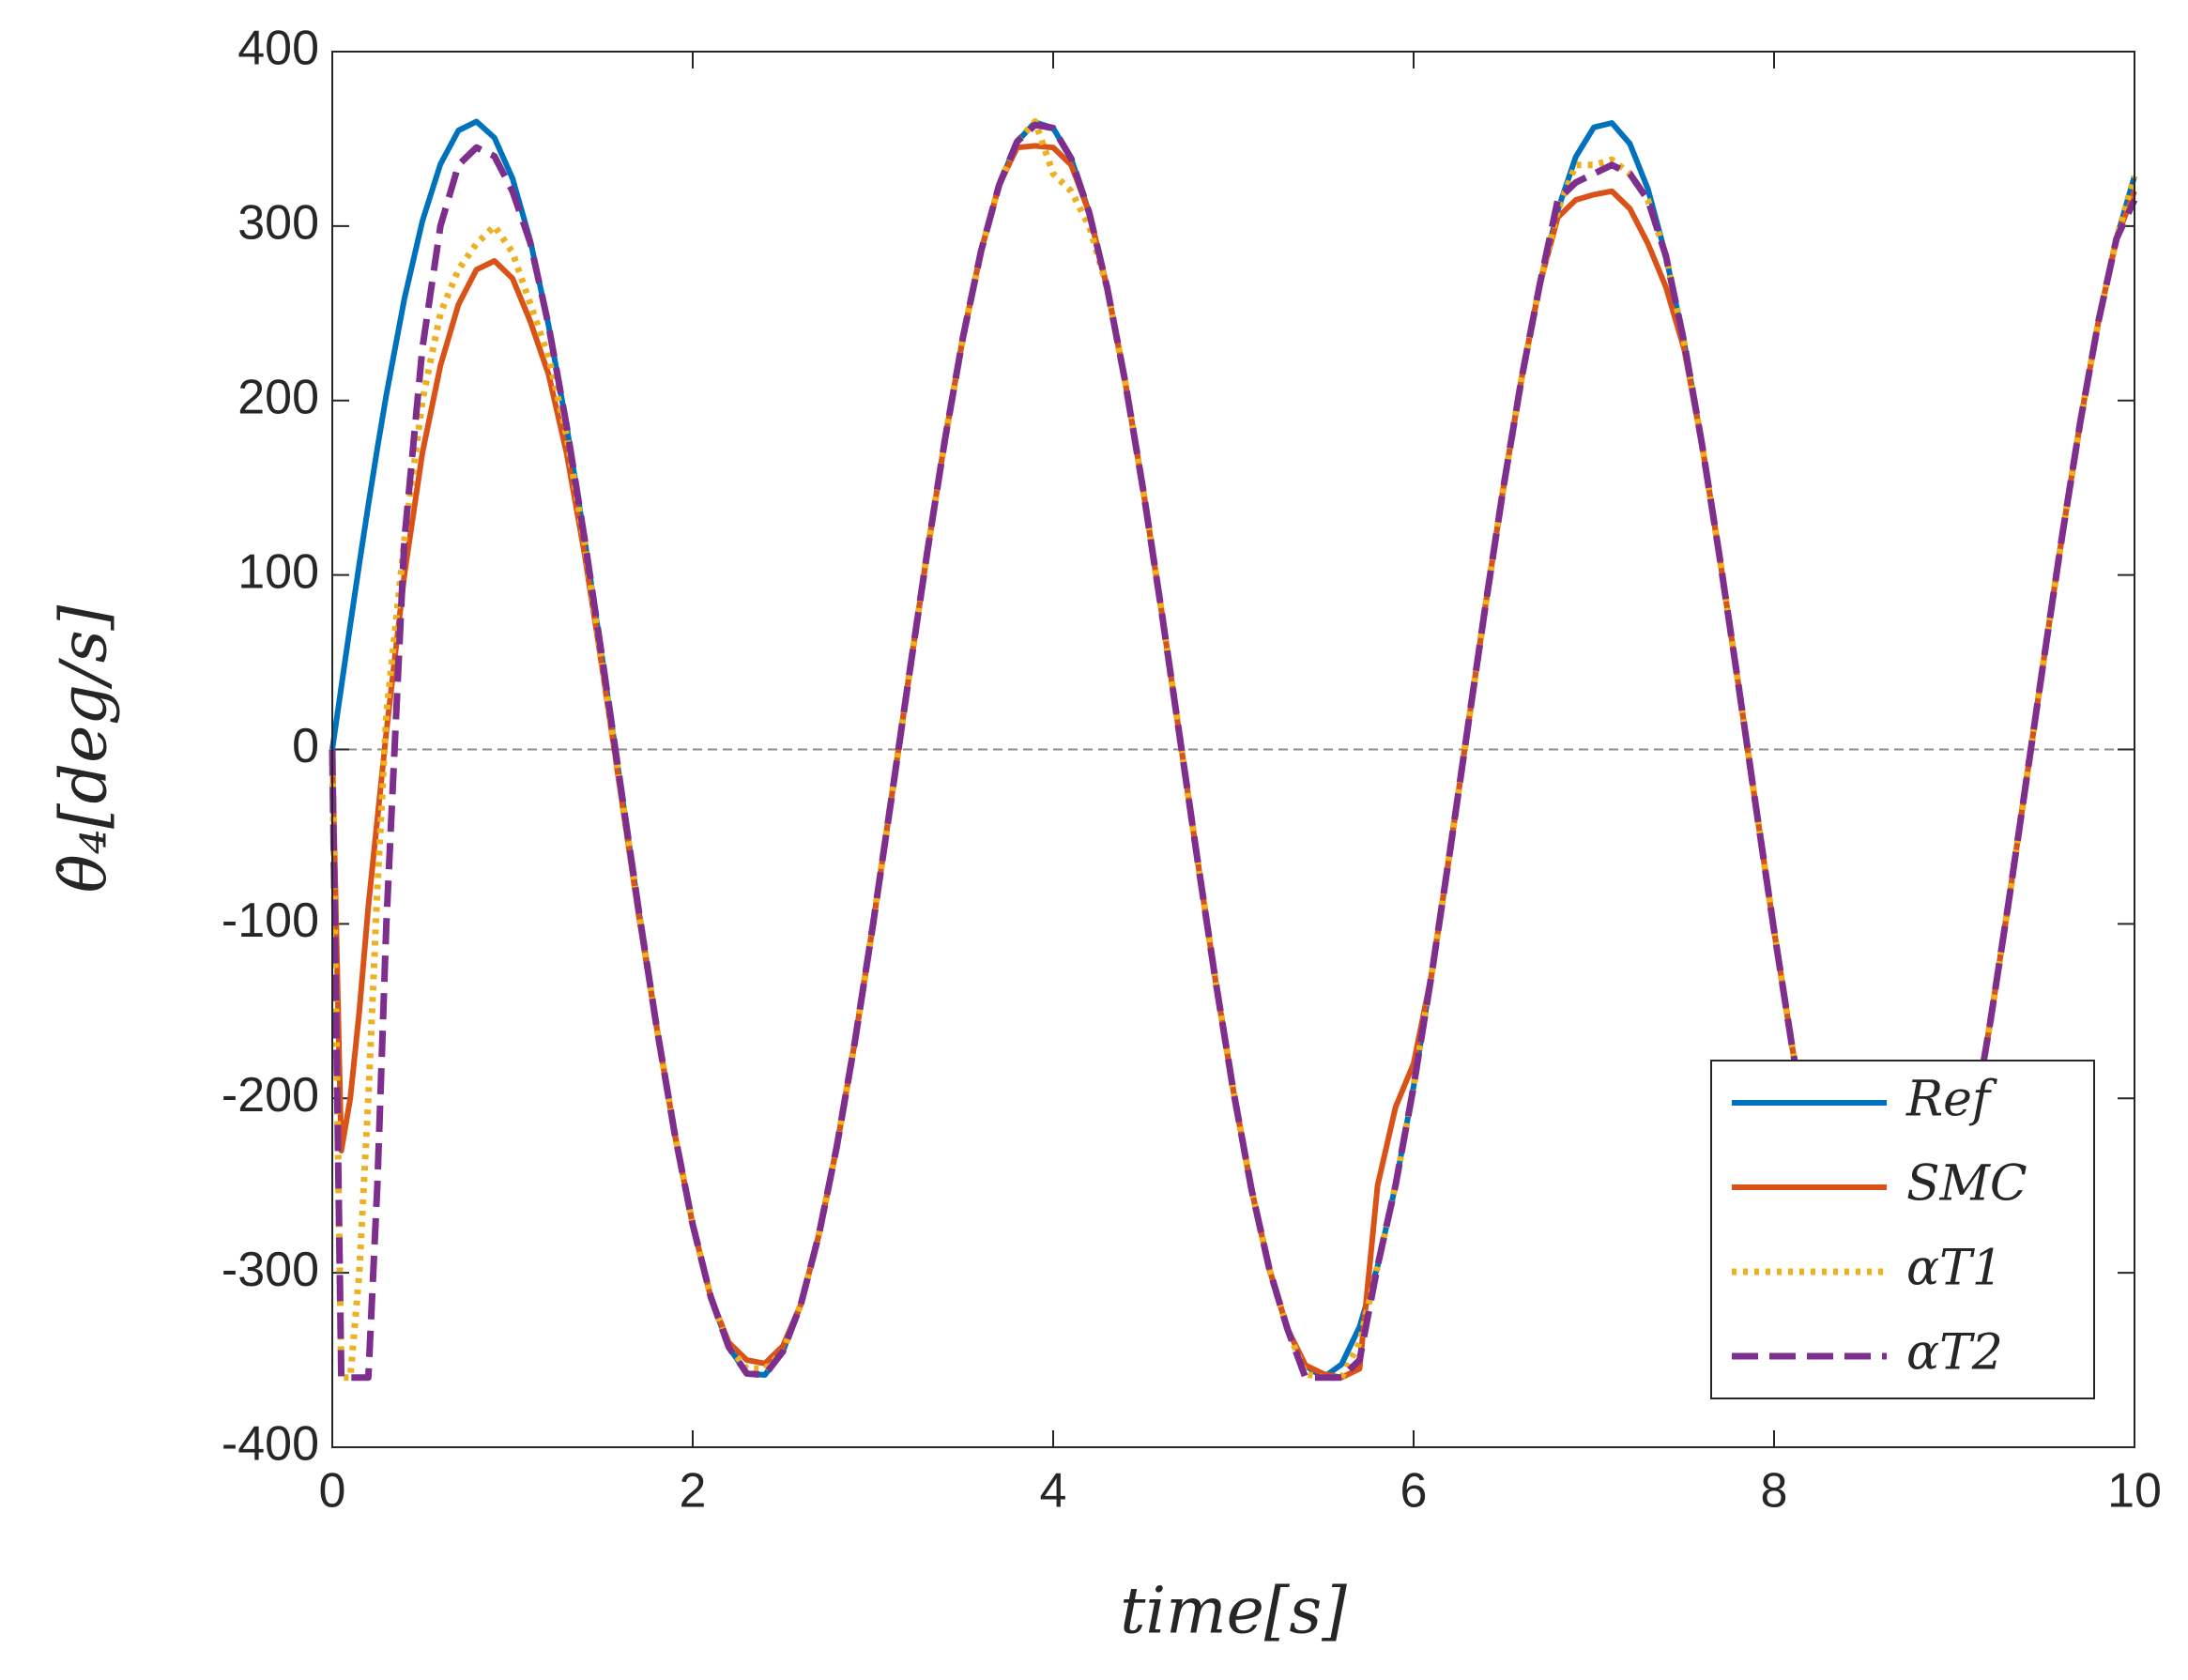  What do you see at coordinates (1774, 1491) in the screenshot?
I see `x-tick-label: 8` at bounding box center [1774, 1491].